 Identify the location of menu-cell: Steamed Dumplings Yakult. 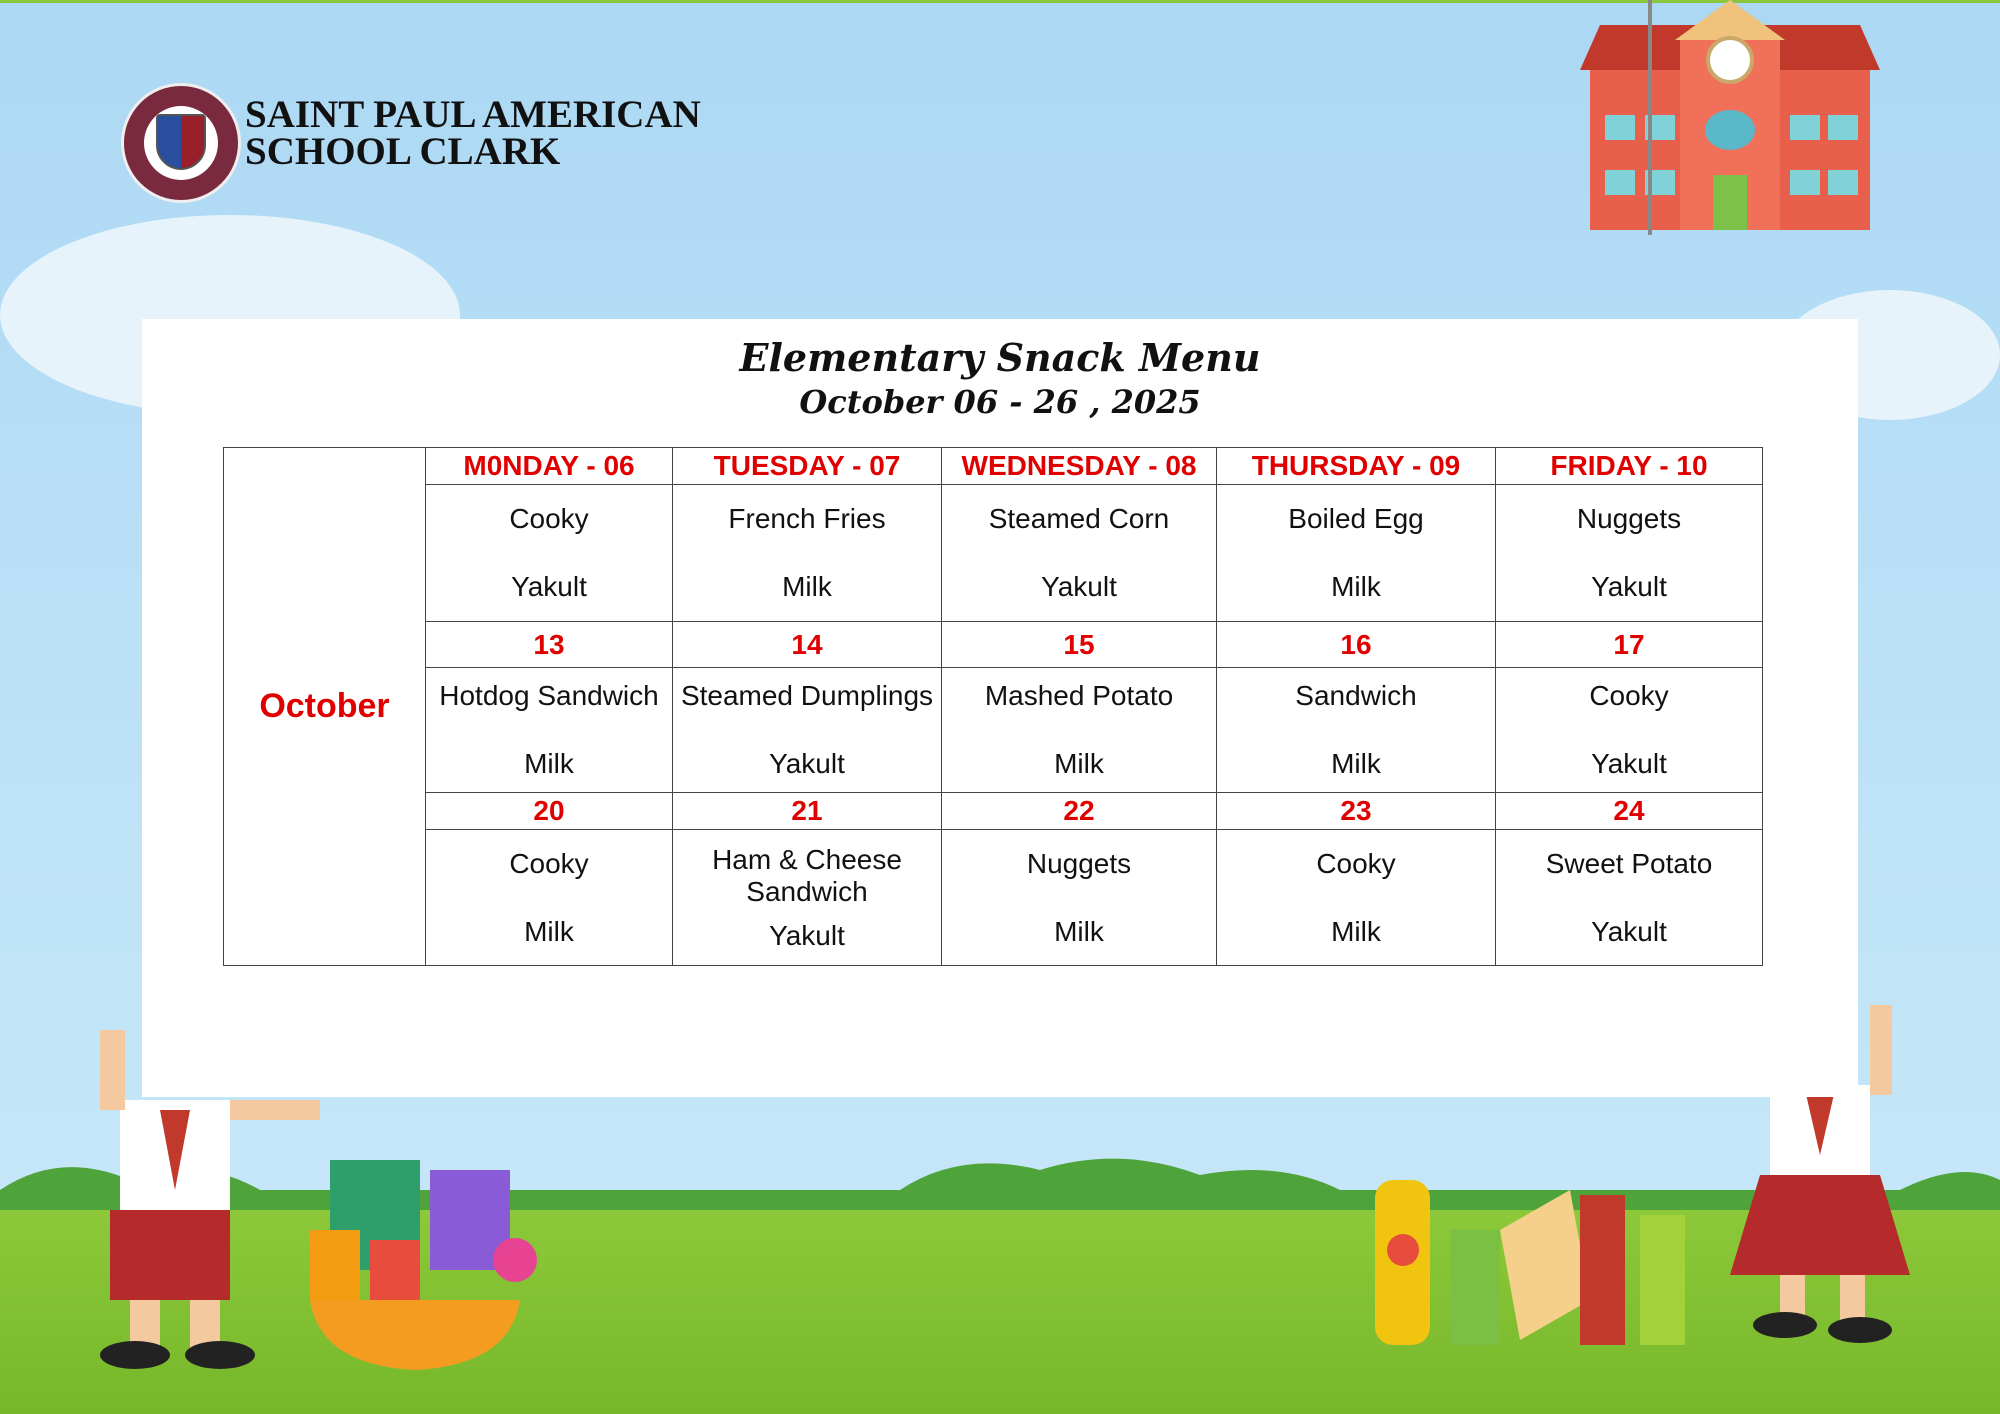
(807, 730).